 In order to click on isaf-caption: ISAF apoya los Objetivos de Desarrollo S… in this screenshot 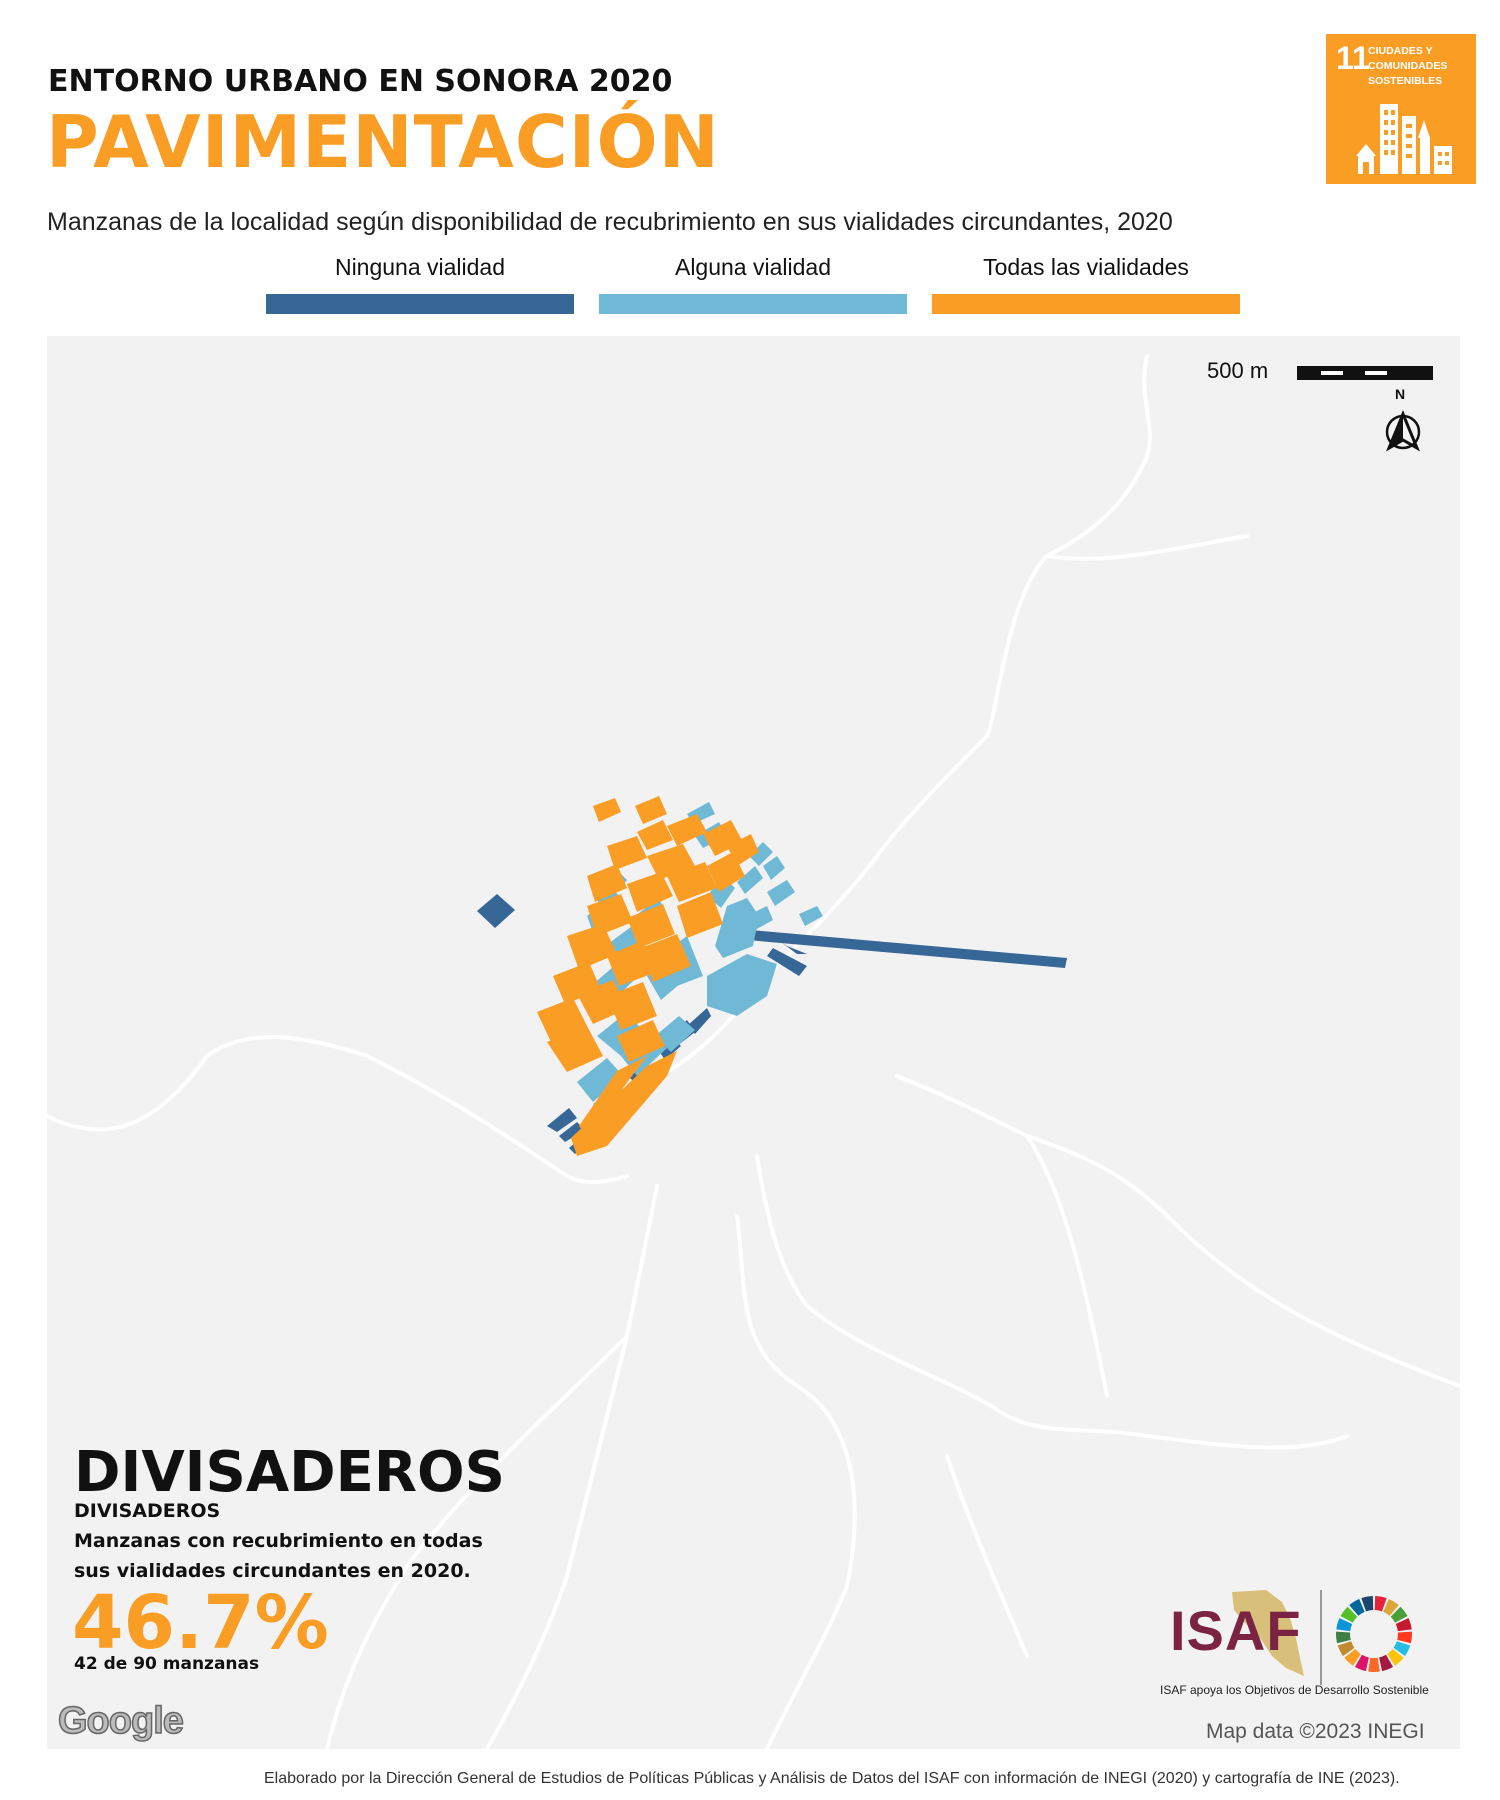, I will do `click(1294, 1690)`.